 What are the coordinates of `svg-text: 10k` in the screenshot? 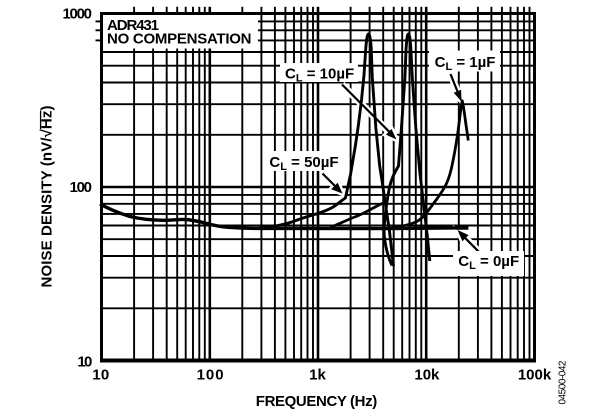 It's located at (427, 374).